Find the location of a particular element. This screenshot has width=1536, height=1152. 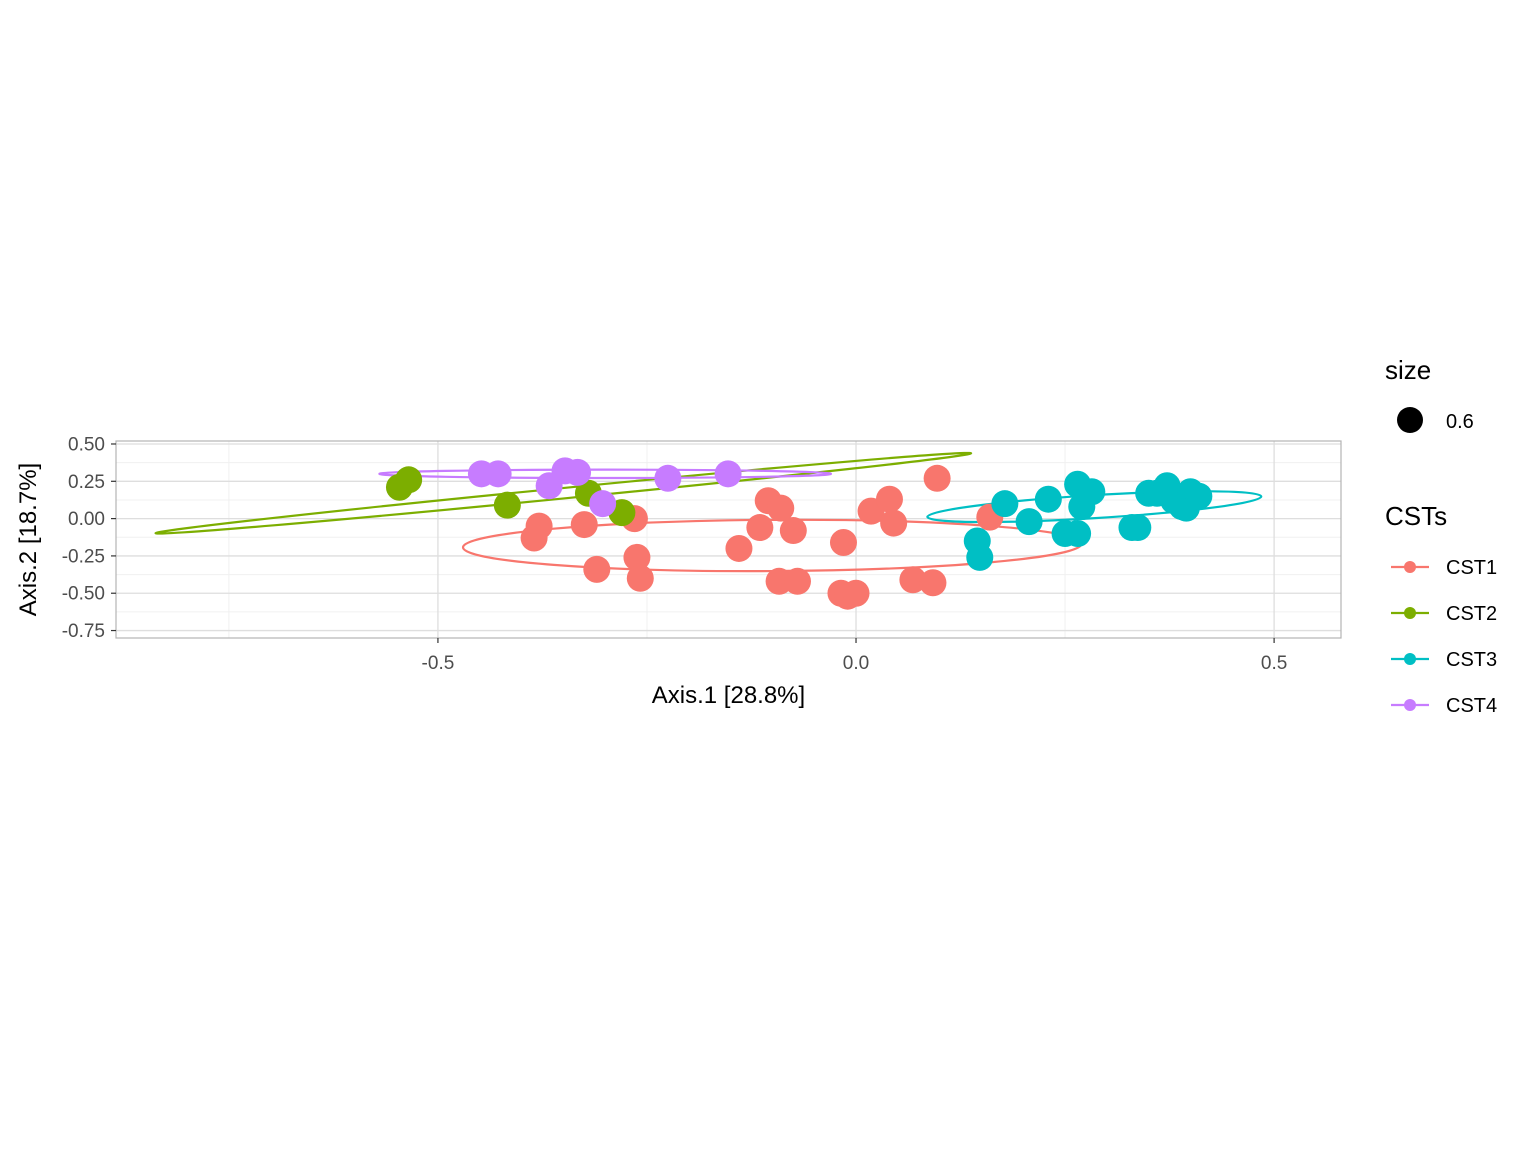

panel-border is located at coordinates (728, 539).